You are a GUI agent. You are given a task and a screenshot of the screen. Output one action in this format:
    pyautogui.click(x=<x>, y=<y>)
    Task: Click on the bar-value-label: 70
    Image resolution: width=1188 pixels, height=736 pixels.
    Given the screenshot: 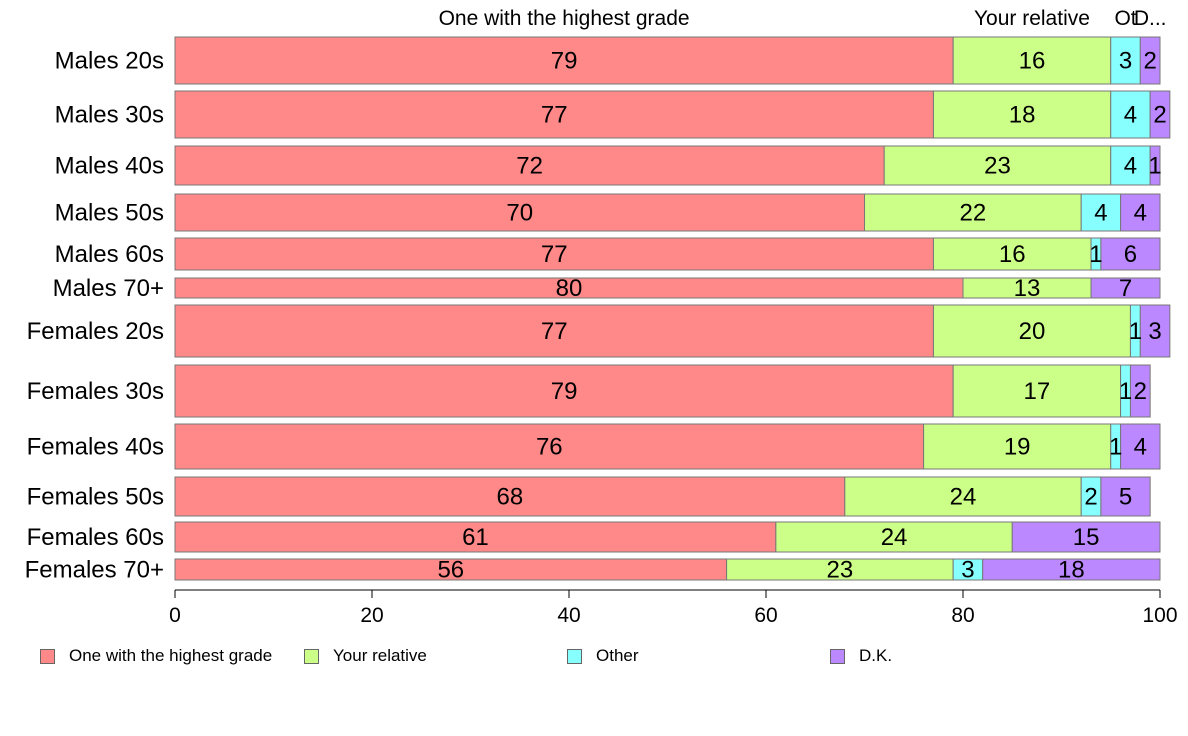 What is the action you would take?
    pyautogui.click(x=519, y=213)
    